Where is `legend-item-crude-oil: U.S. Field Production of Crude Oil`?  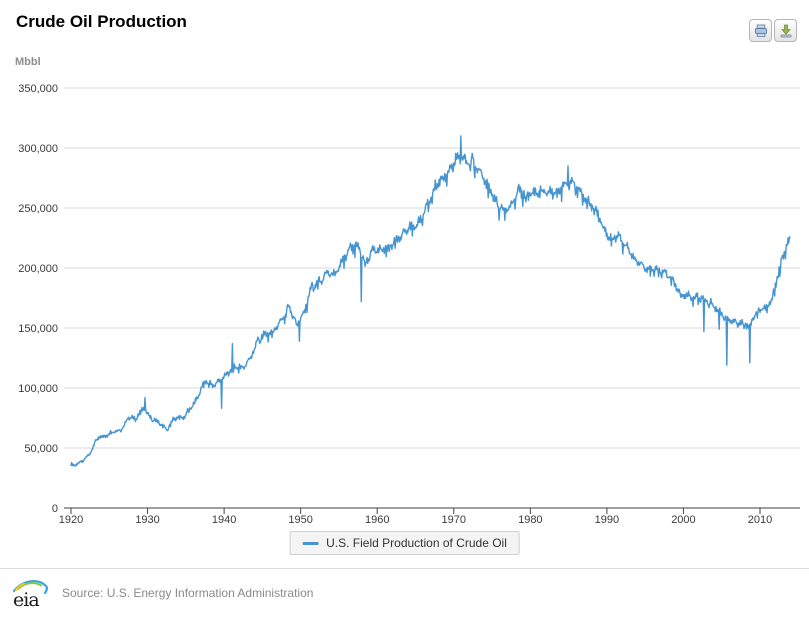 legend-item-crude-oil: U.S. Field Production of Crude Oil is located at coordinates (404, 543).